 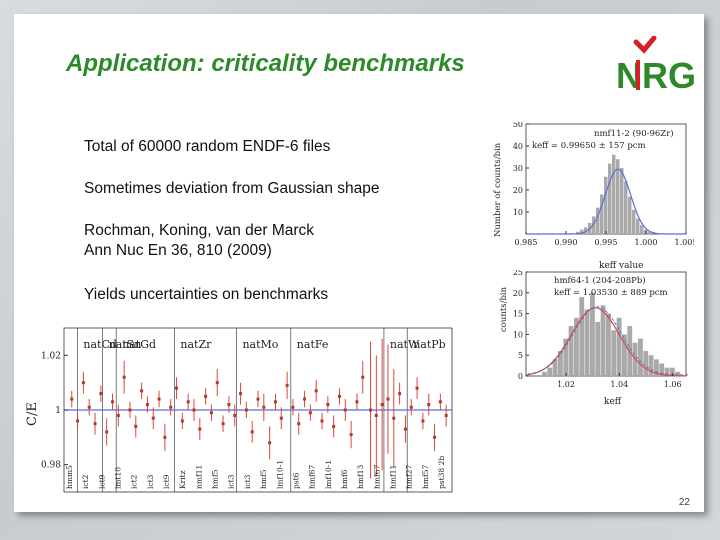 I want to click on h1-xtick-label: 0.995, so click(x=606, y=242).